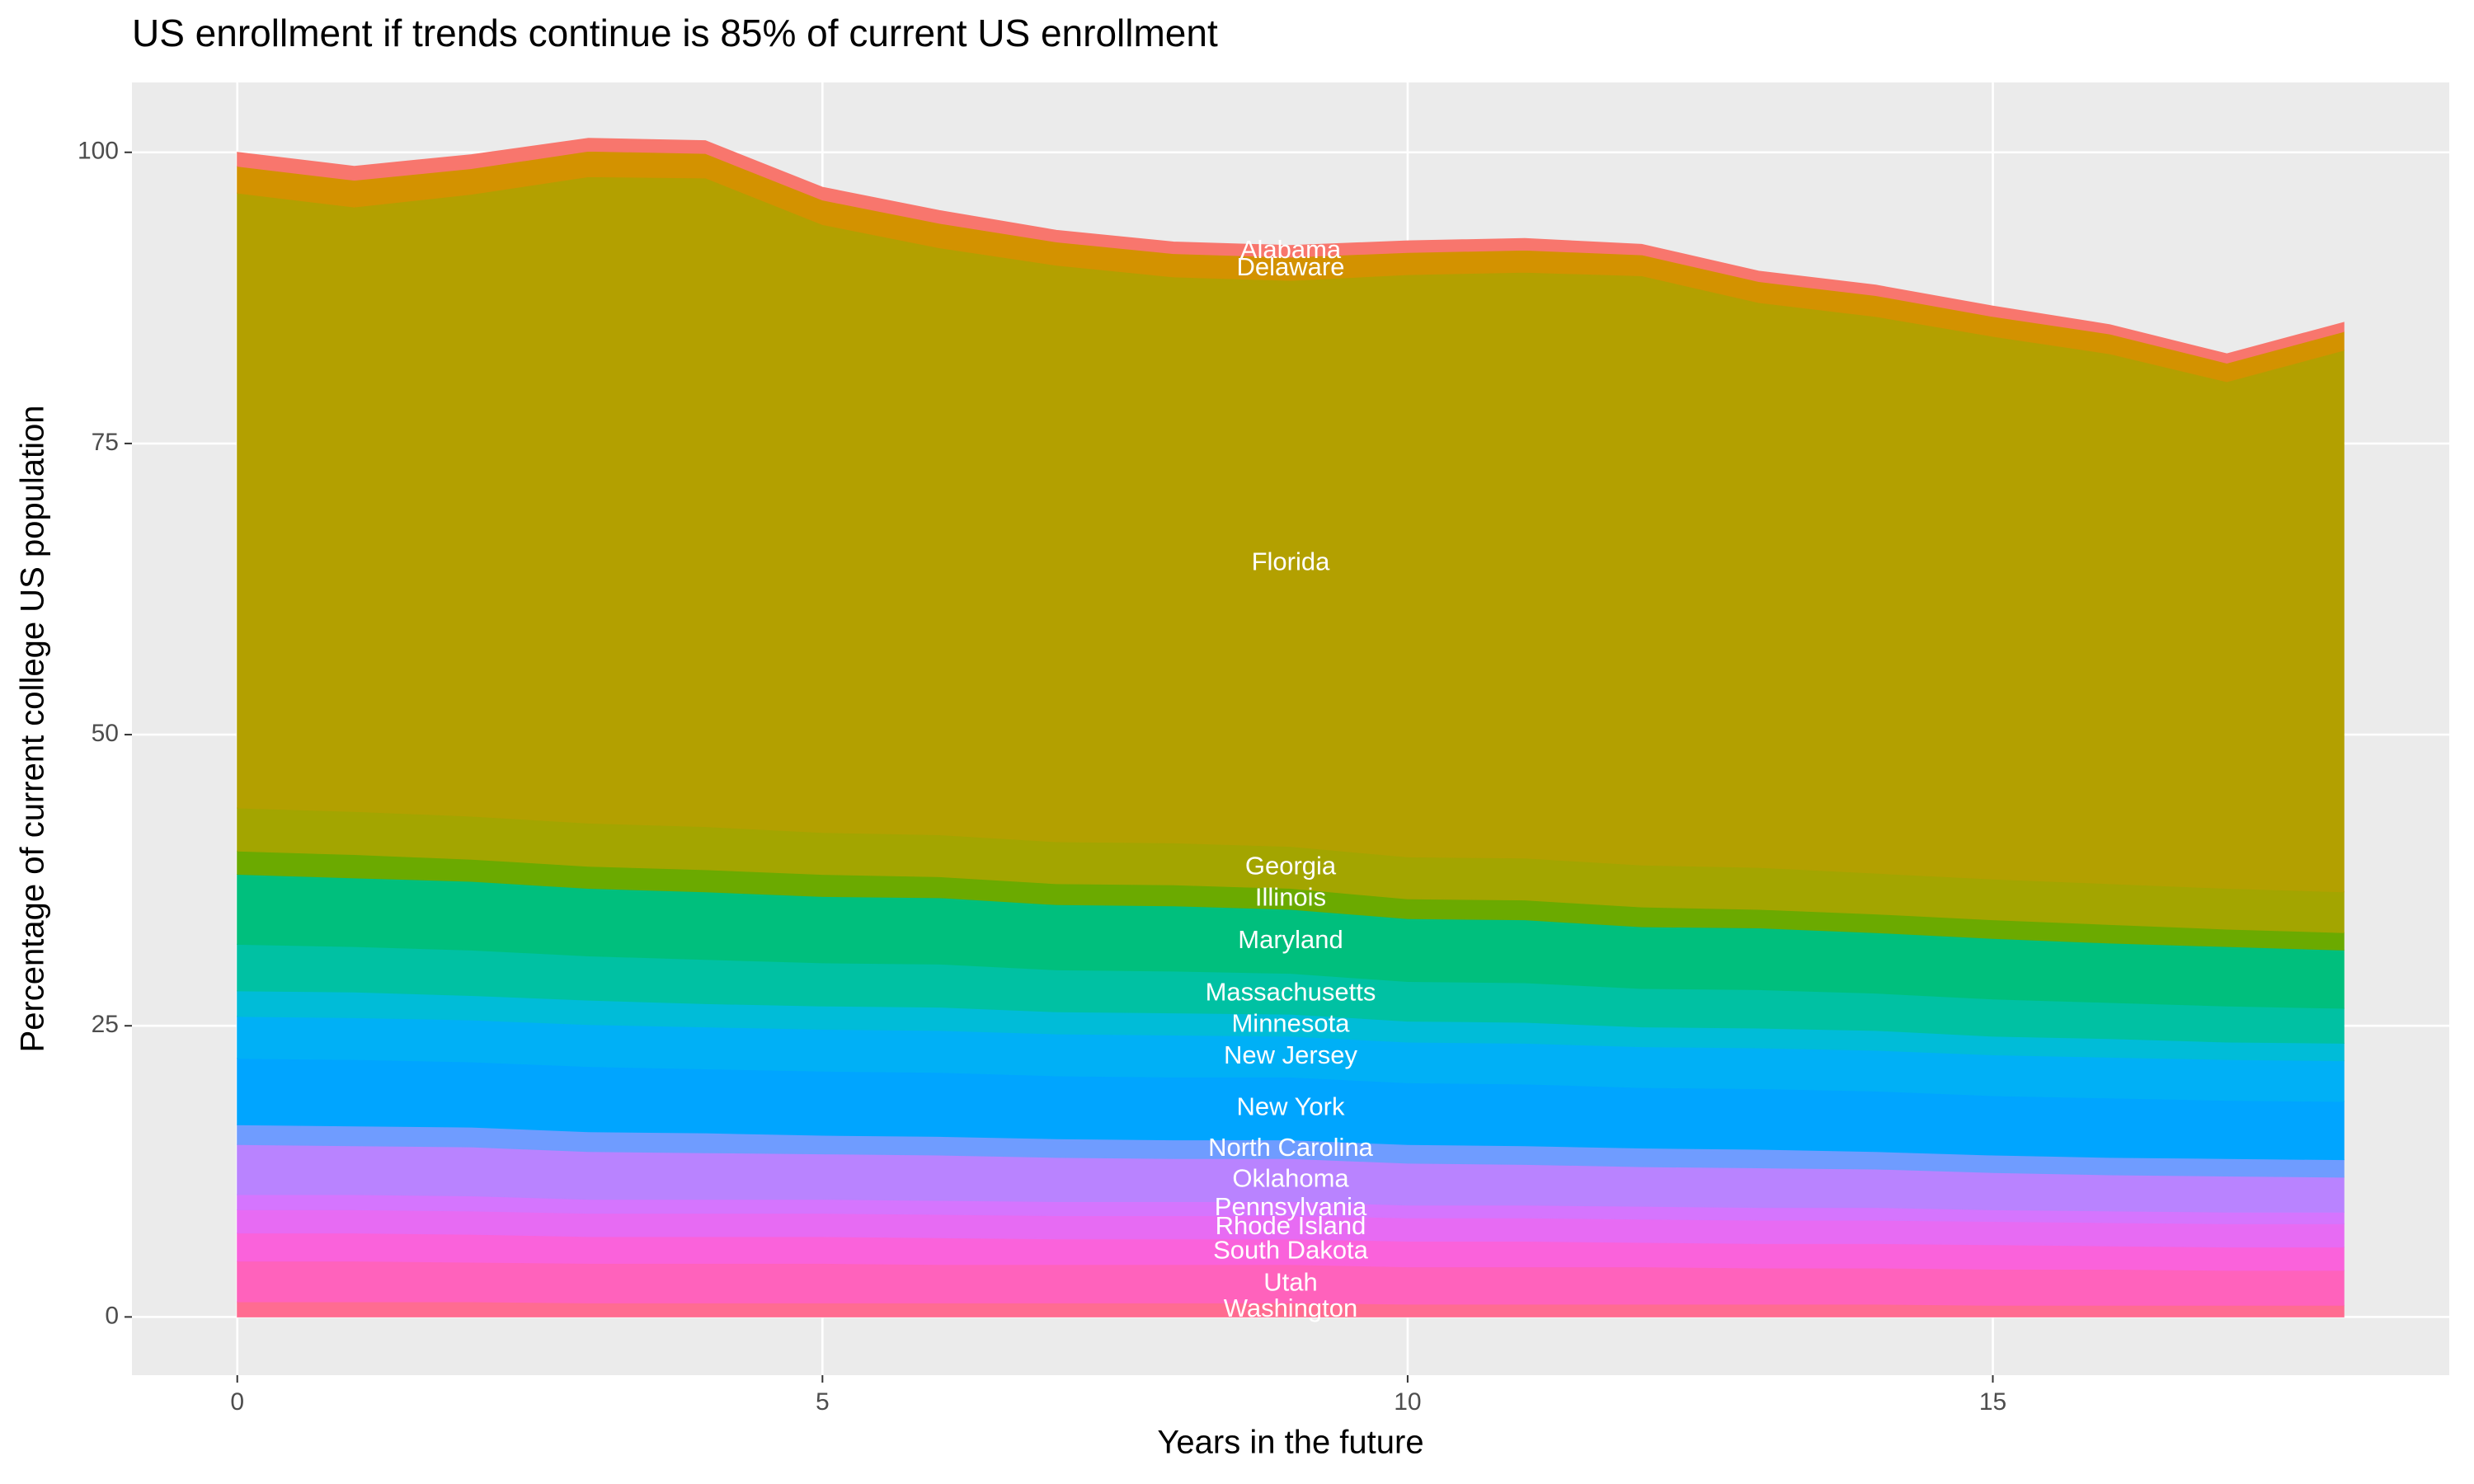 This screenshot has height=1484, width=2474. I want to click on y-tick-label: 25, so click(105, 1024).